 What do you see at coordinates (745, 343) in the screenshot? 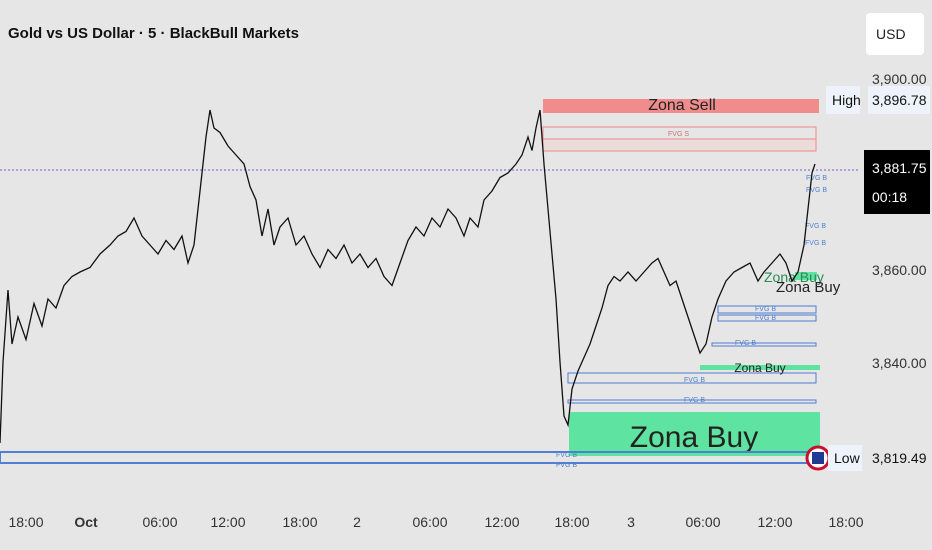
I see `fvg-buy-label-3: FVG B` at bounding box center [745, 343].